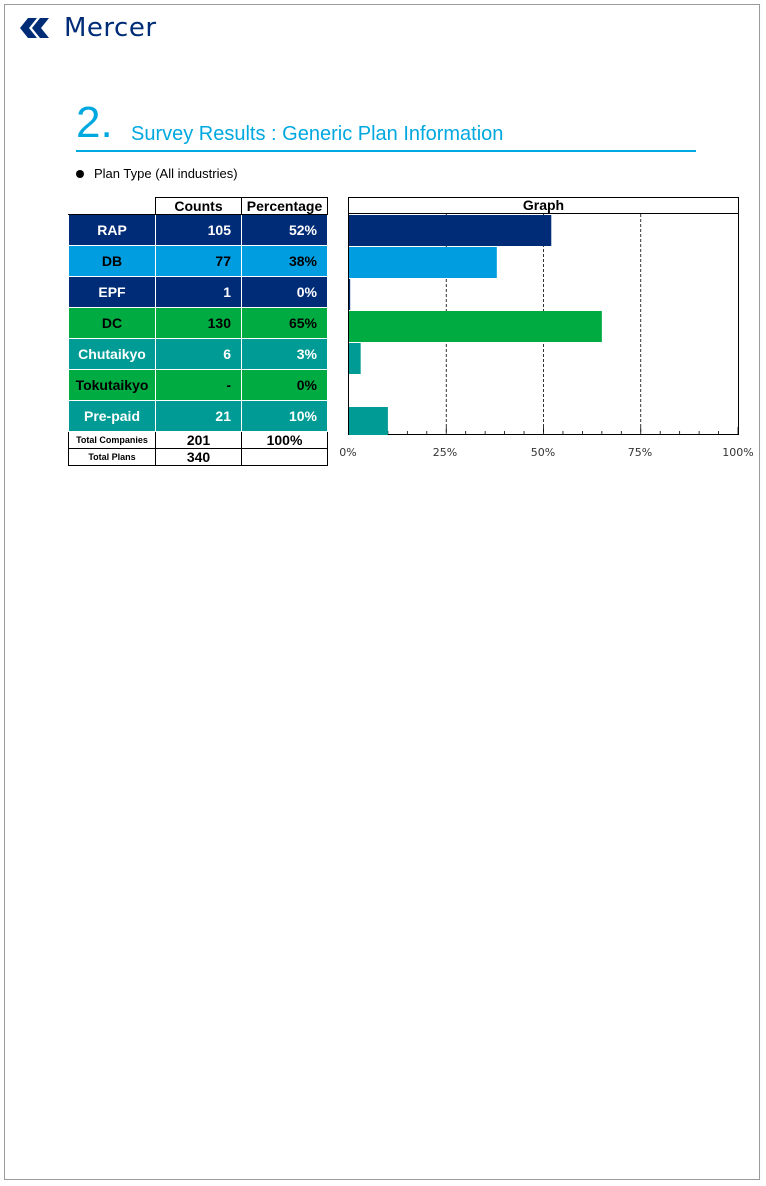  I want to click on plan-type-cell: Chutaikyo, so click(112, 354).